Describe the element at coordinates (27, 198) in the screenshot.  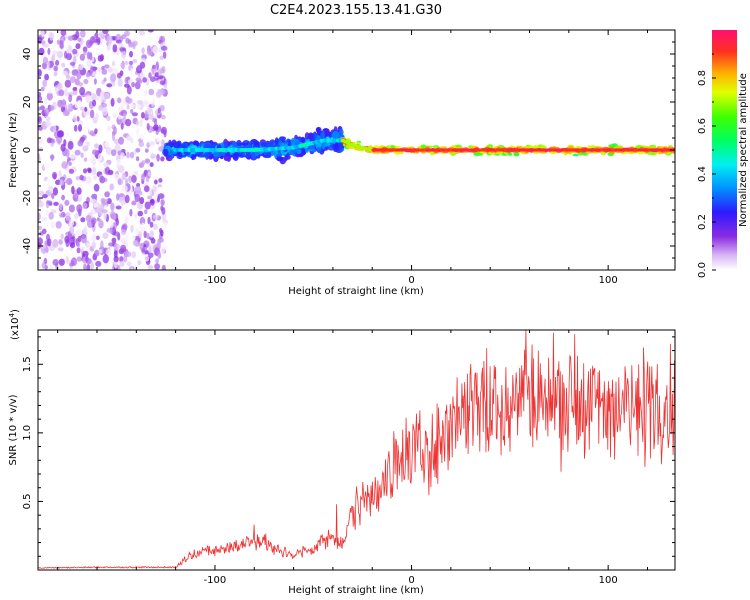
I see `y-tick-label: -20` at that location.